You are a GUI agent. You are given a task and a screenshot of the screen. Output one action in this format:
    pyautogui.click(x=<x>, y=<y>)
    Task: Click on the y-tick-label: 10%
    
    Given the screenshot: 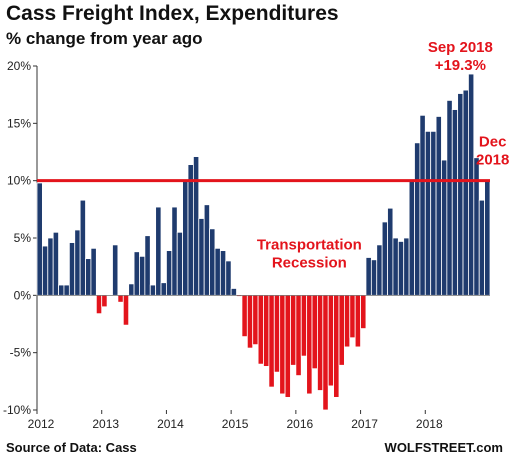 What is the action you would take?
    pyautogui.click(x=19, y=181)
    